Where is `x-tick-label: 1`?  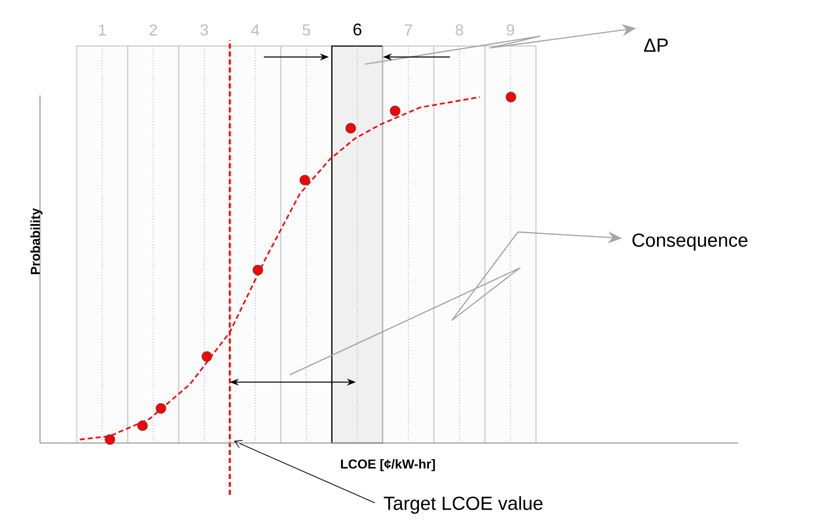 x-tick-label: 1 is located at coordinates (102, 30).